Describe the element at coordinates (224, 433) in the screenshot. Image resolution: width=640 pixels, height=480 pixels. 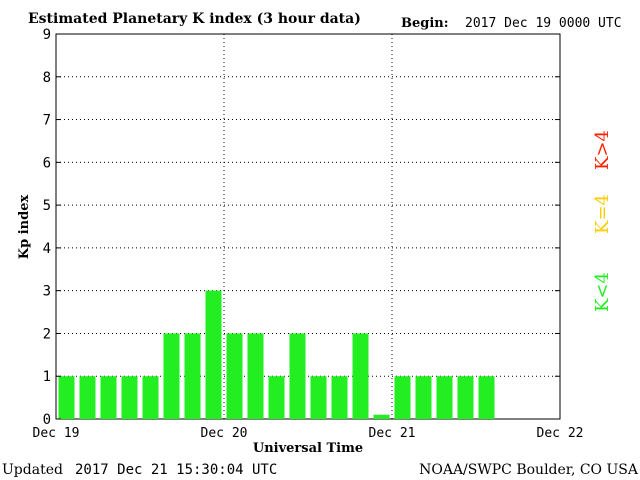
I see `x-tick-label: Dec 20` at that location.